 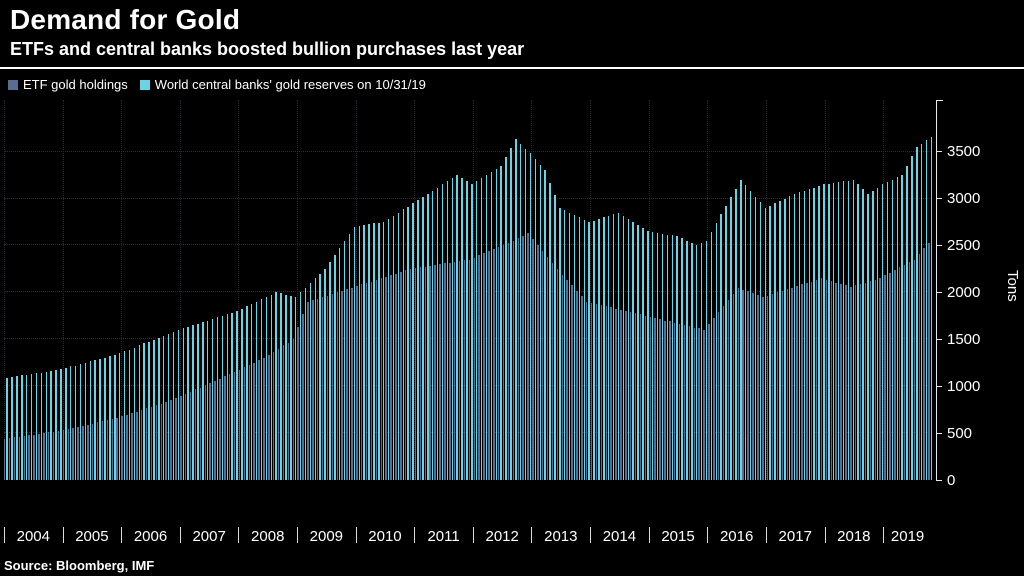 What do you see at coordinates (951, 480) in the screenshot?
I see `y-tick-label: 0` at bounding box center [951, 480].